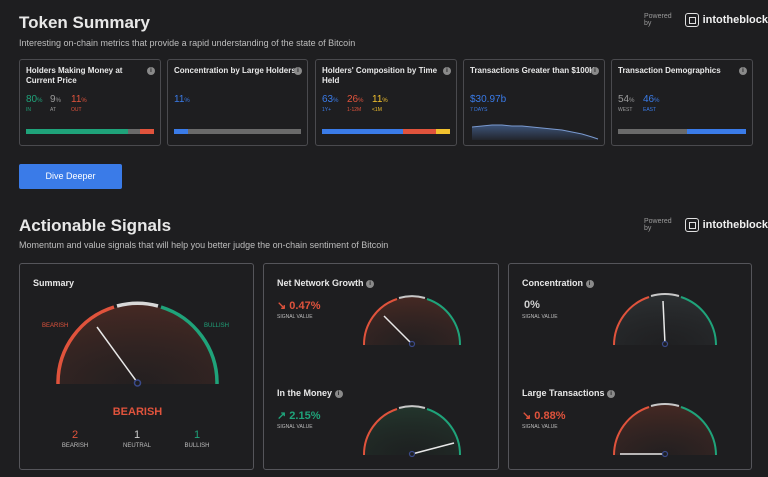  What do you see at coordinates (331, 80) in the screenshot?
I see `card-title-line2: Held` at bounding box center [331, 80].